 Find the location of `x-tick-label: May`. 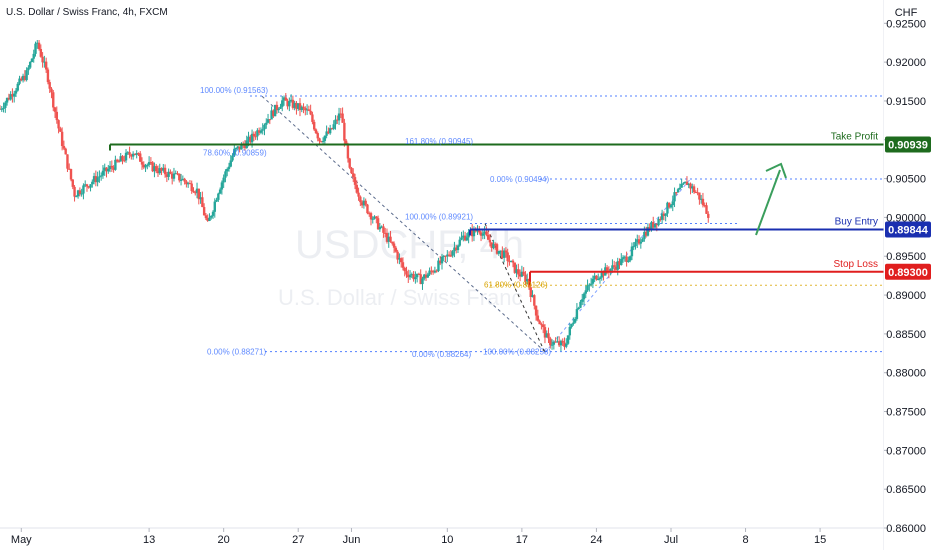

x-tick-label: May is located at coordinates (21, 540).